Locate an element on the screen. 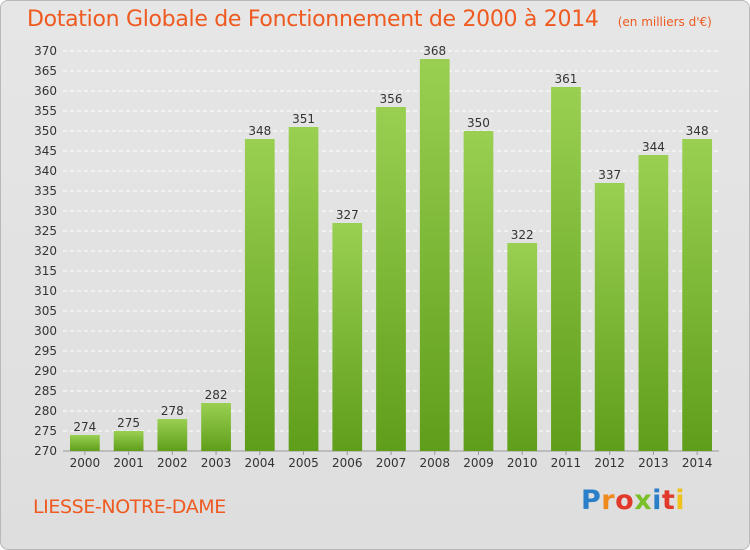 The height and width of the screenshot is (550, 750). y-tick-label: 365 is located at coordinates (45, 71).